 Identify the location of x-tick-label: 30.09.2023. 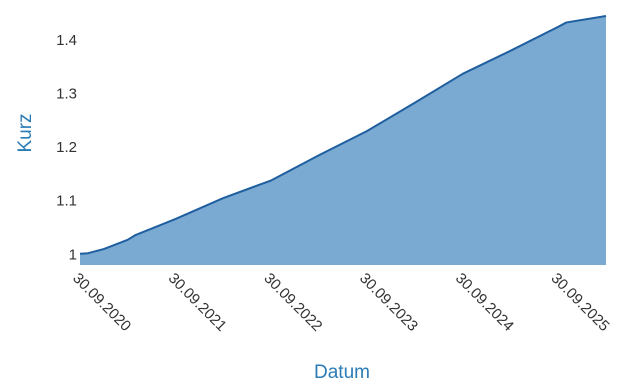
(388, 302).